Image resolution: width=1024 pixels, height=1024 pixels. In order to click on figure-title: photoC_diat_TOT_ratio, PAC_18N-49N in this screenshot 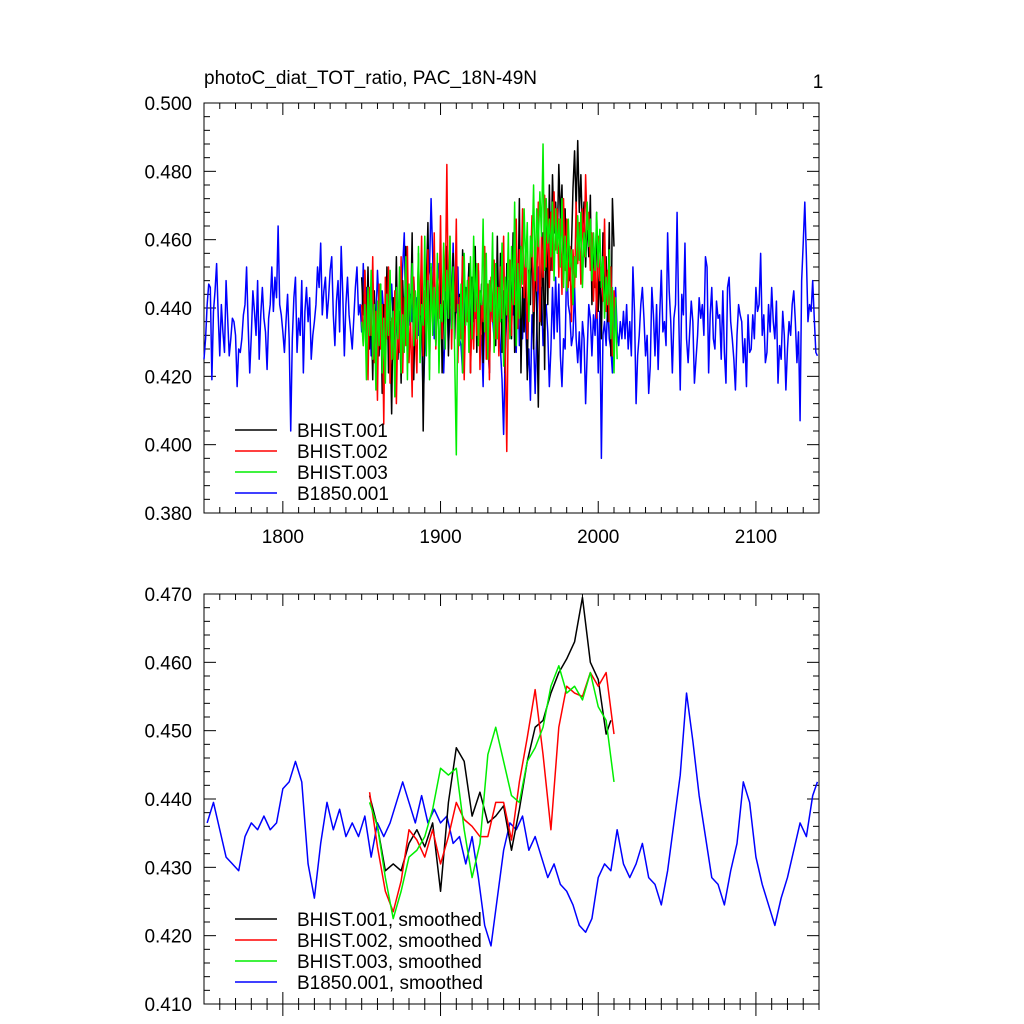, I will do `click(370, 78)`.